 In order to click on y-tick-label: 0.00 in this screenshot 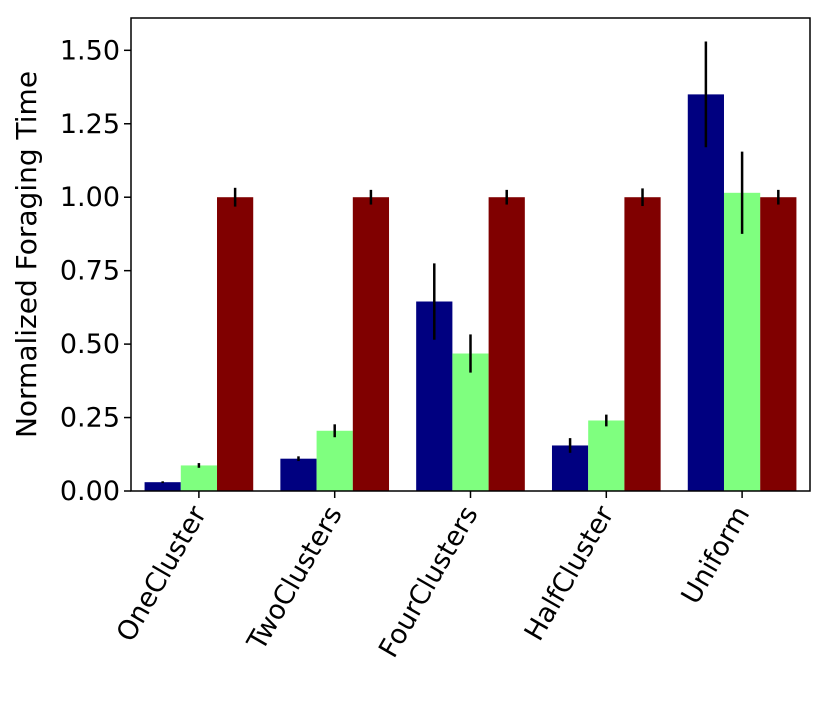, I will do `click(90, 491)`.